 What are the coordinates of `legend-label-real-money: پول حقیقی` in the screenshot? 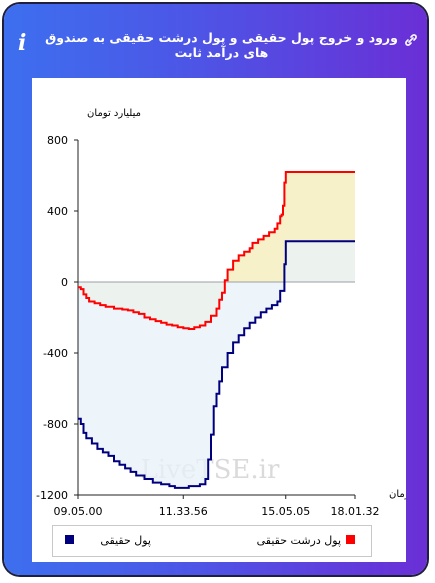 It's located at (125, 540).